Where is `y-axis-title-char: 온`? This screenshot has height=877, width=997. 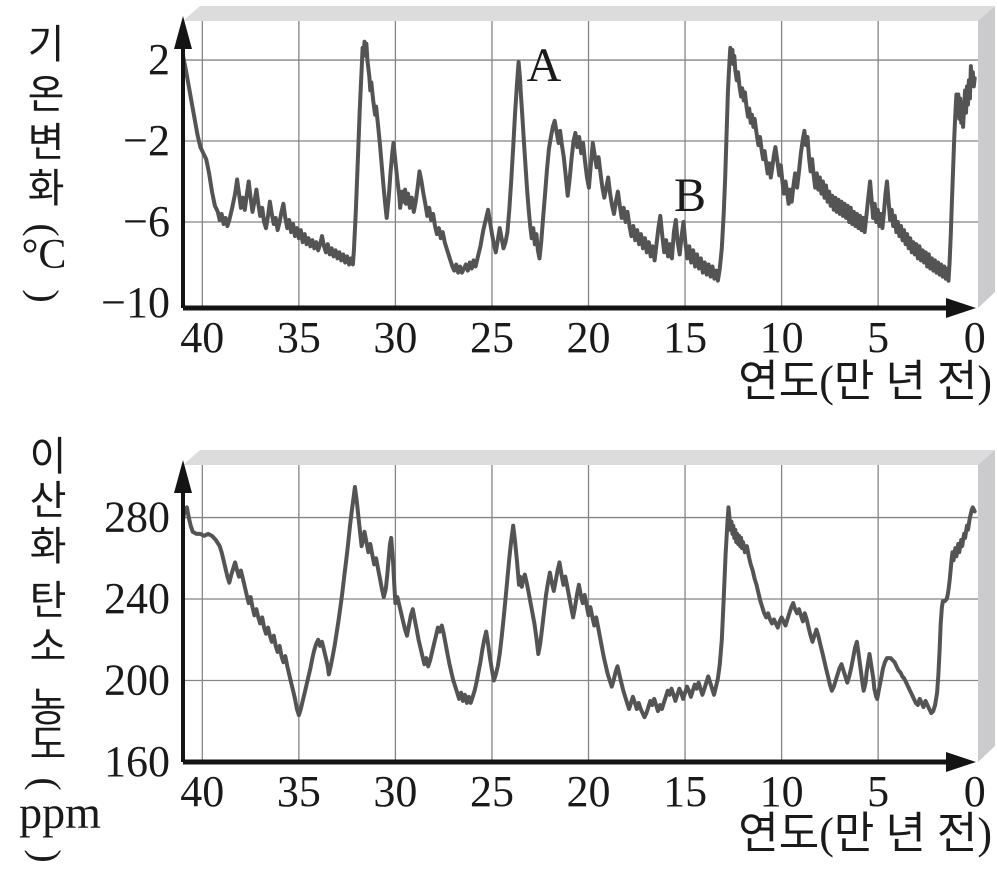 y-axis-title-char: 온 is located at coordinates (46, 94).